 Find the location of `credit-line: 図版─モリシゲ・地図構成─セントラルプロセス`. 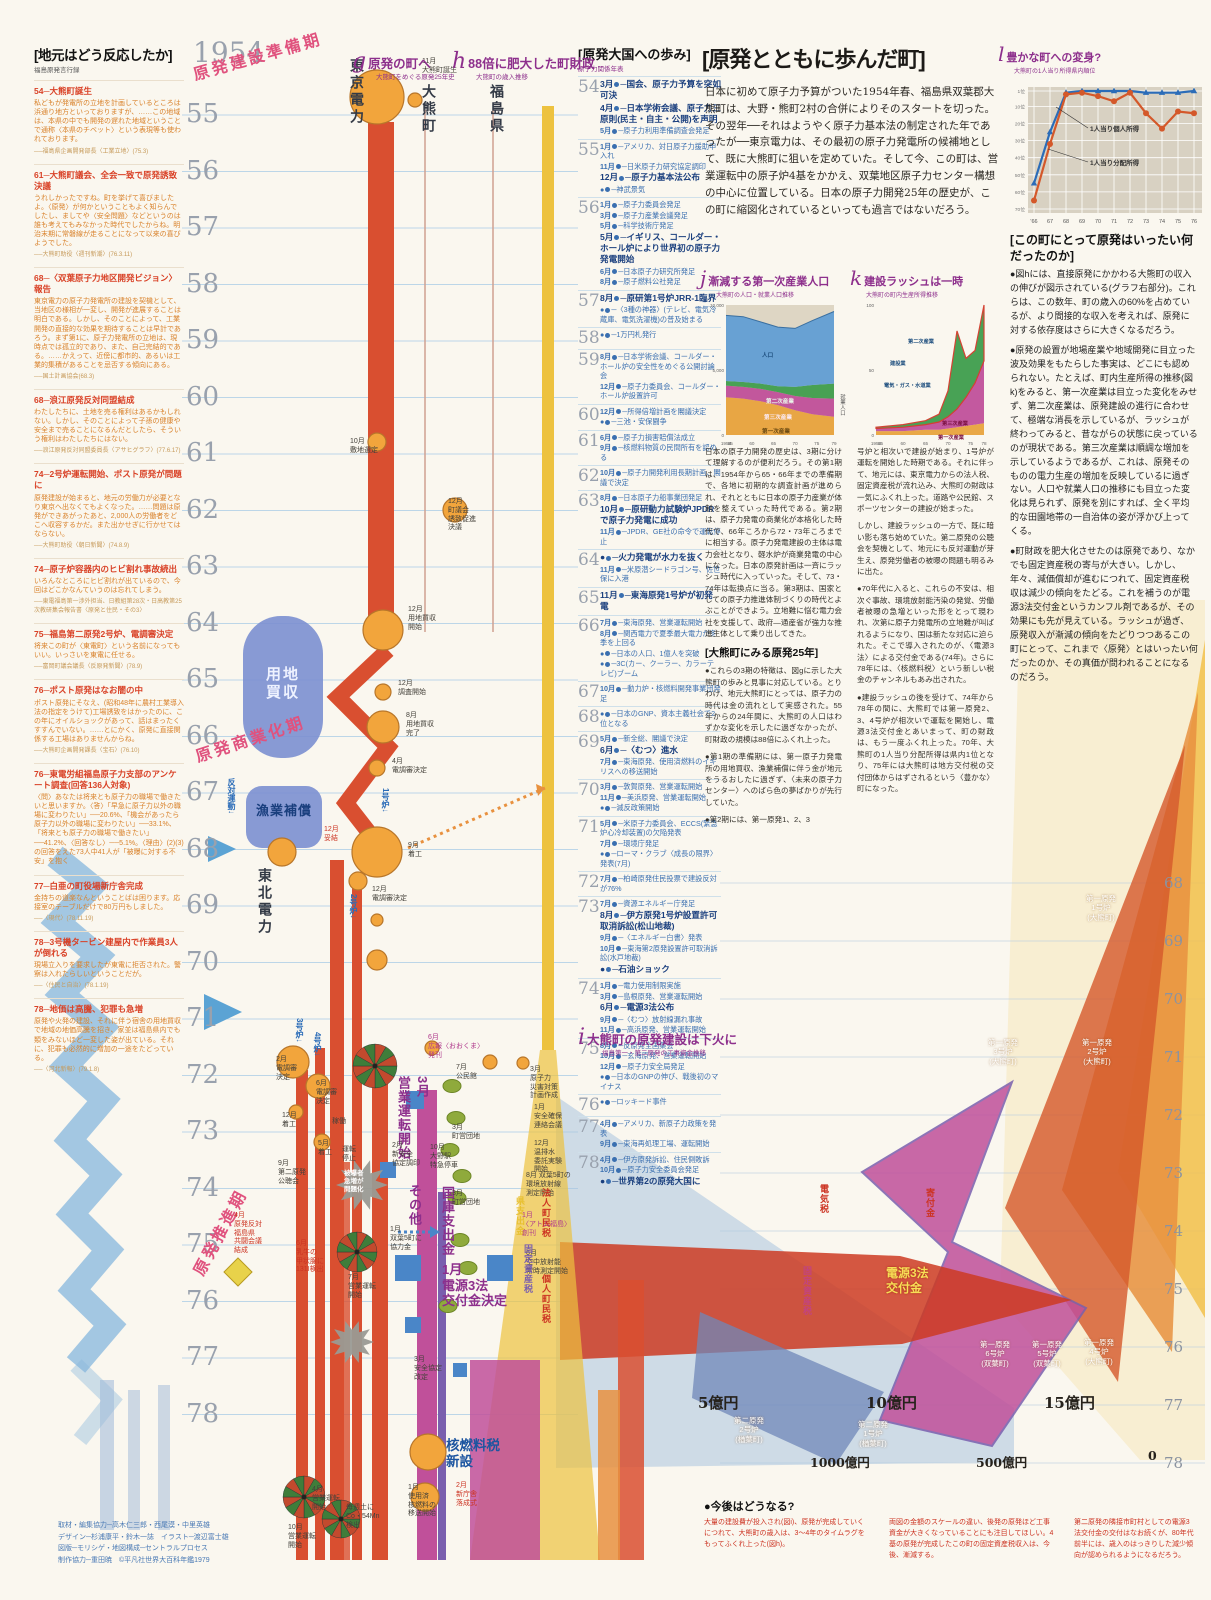

credit-line: 図版─モリシゲ・地図構成─セントラルプロセス is located at coordinates (133, 1549).